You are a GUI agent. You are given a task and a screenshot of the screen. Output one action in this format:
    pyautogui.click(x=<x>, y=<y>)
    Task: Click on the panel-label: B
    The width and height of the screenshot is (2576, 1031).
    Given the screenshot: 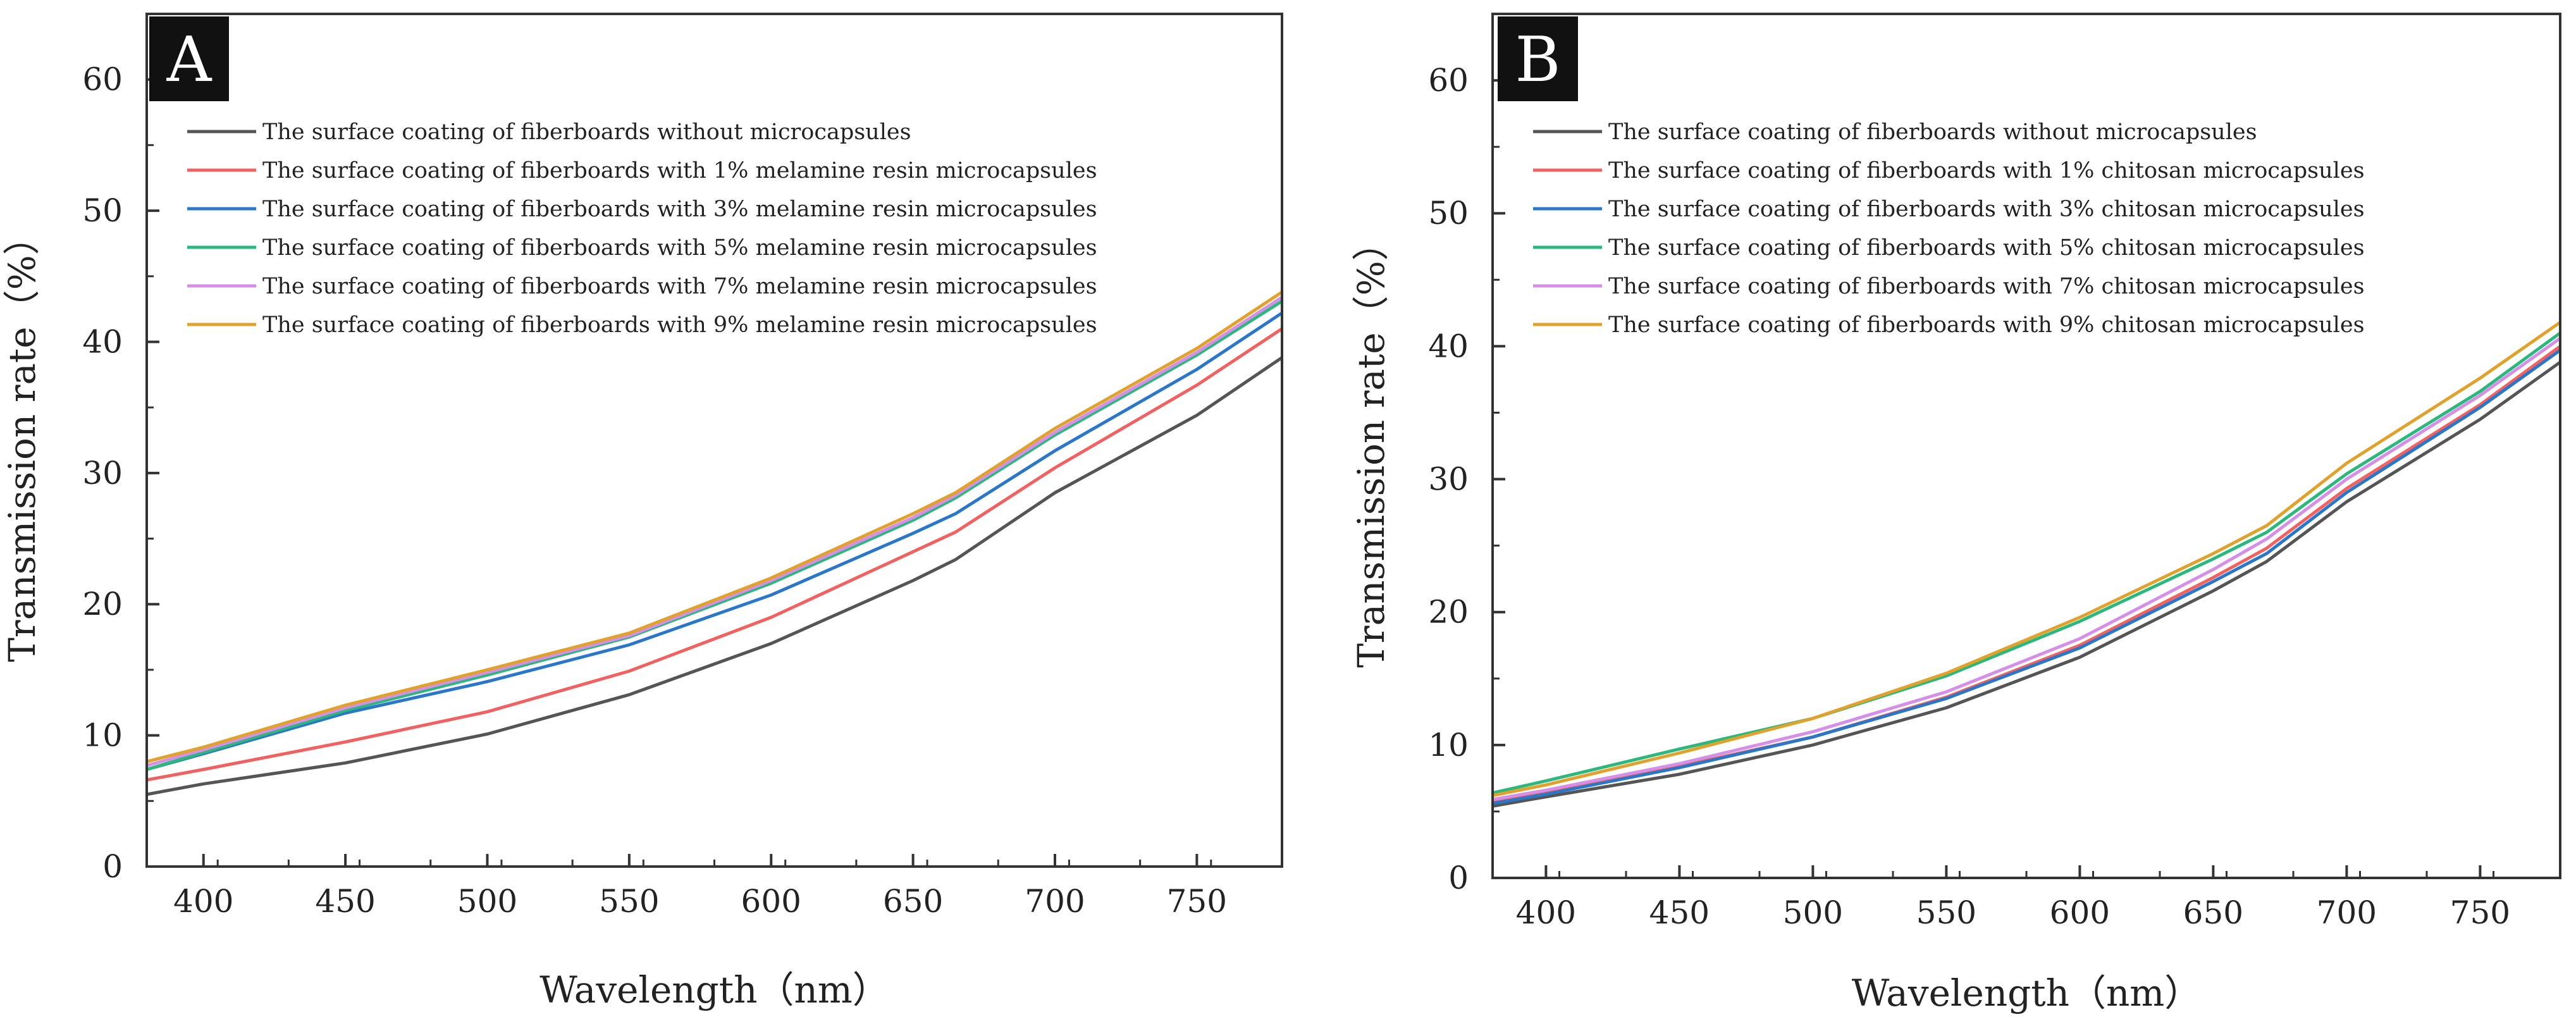 What is the action you would take?
    pyautogui.click(x=1537, y=60)
    